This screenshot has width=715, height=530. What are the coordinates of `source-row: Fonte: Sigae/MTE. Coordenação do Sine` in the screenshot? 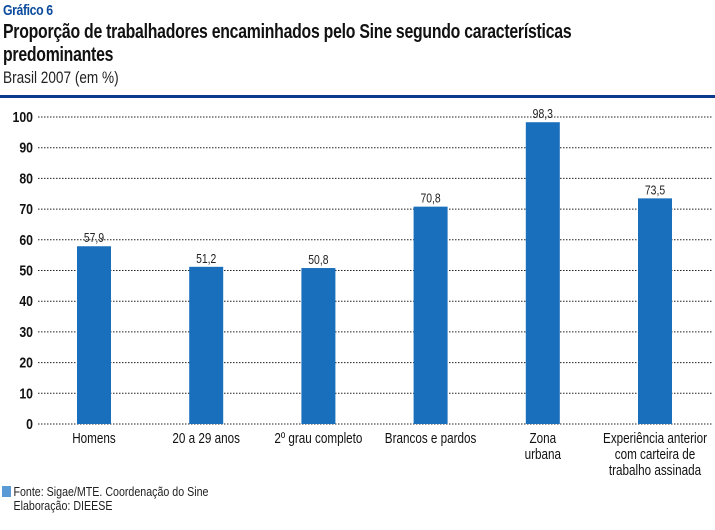 It's located at (105, 492).